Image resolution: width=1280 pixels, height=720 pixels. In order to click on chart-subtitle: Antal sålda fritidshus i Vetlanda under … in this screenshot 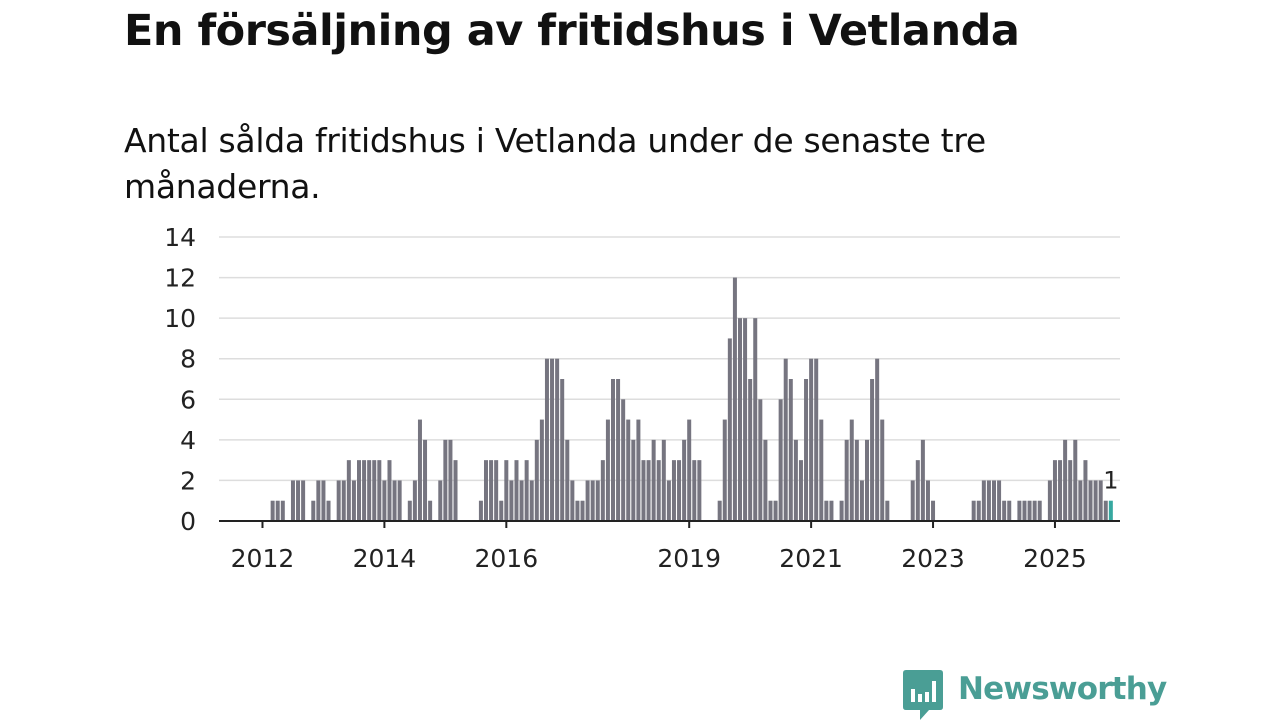, I will do `click(555, 163)`.